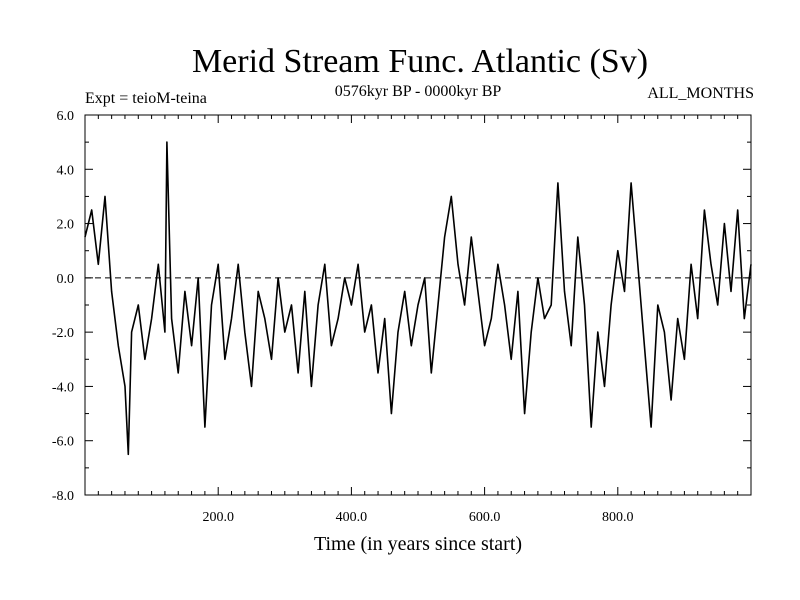 This screenshot has width=800, height=600. I want to click on y-tick-label: -6.0, so click(63, 442).